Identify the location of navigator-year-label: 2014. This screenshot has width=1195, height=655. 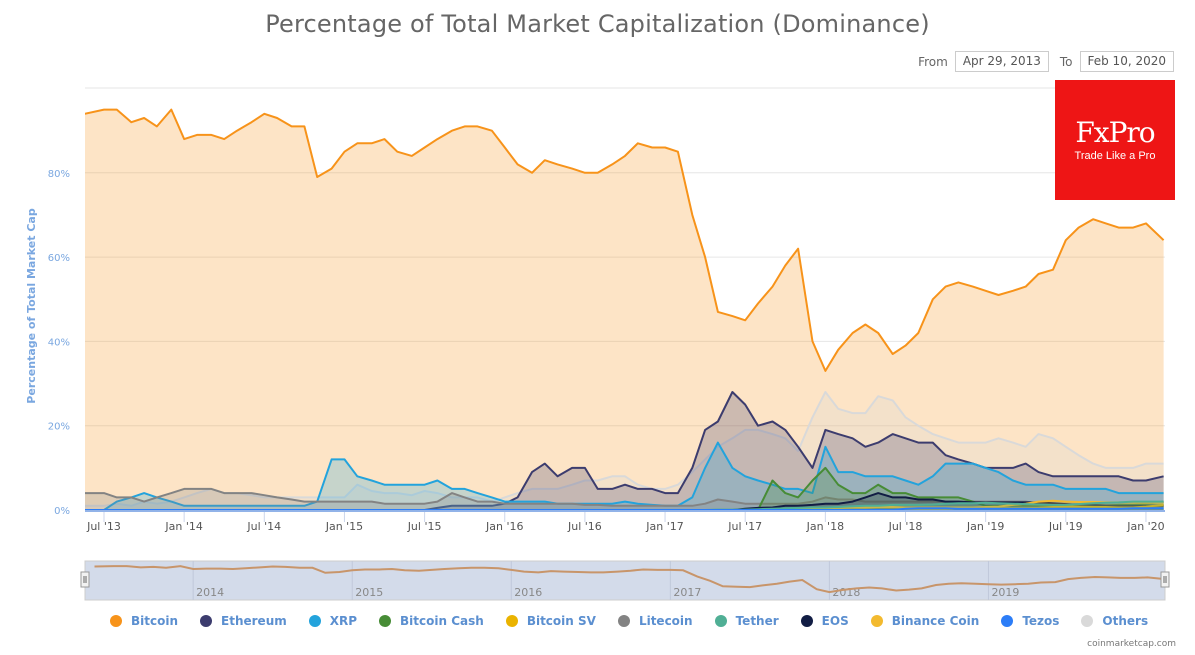
(210, 592).